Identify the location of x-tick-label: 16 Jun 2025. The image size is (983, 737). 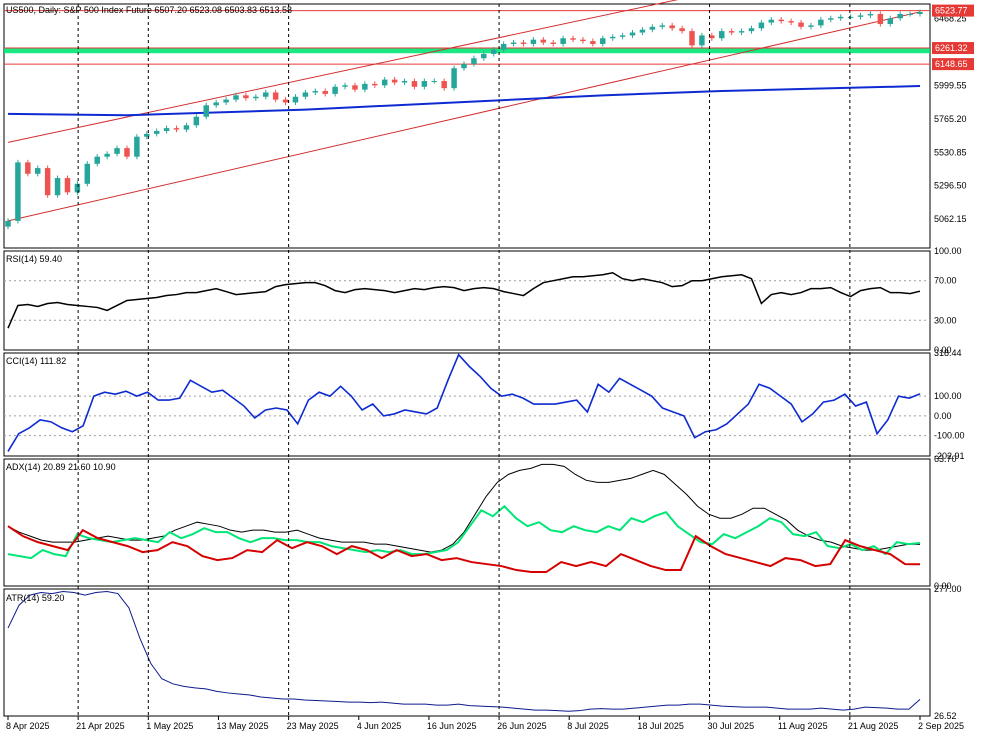
(452, 726).